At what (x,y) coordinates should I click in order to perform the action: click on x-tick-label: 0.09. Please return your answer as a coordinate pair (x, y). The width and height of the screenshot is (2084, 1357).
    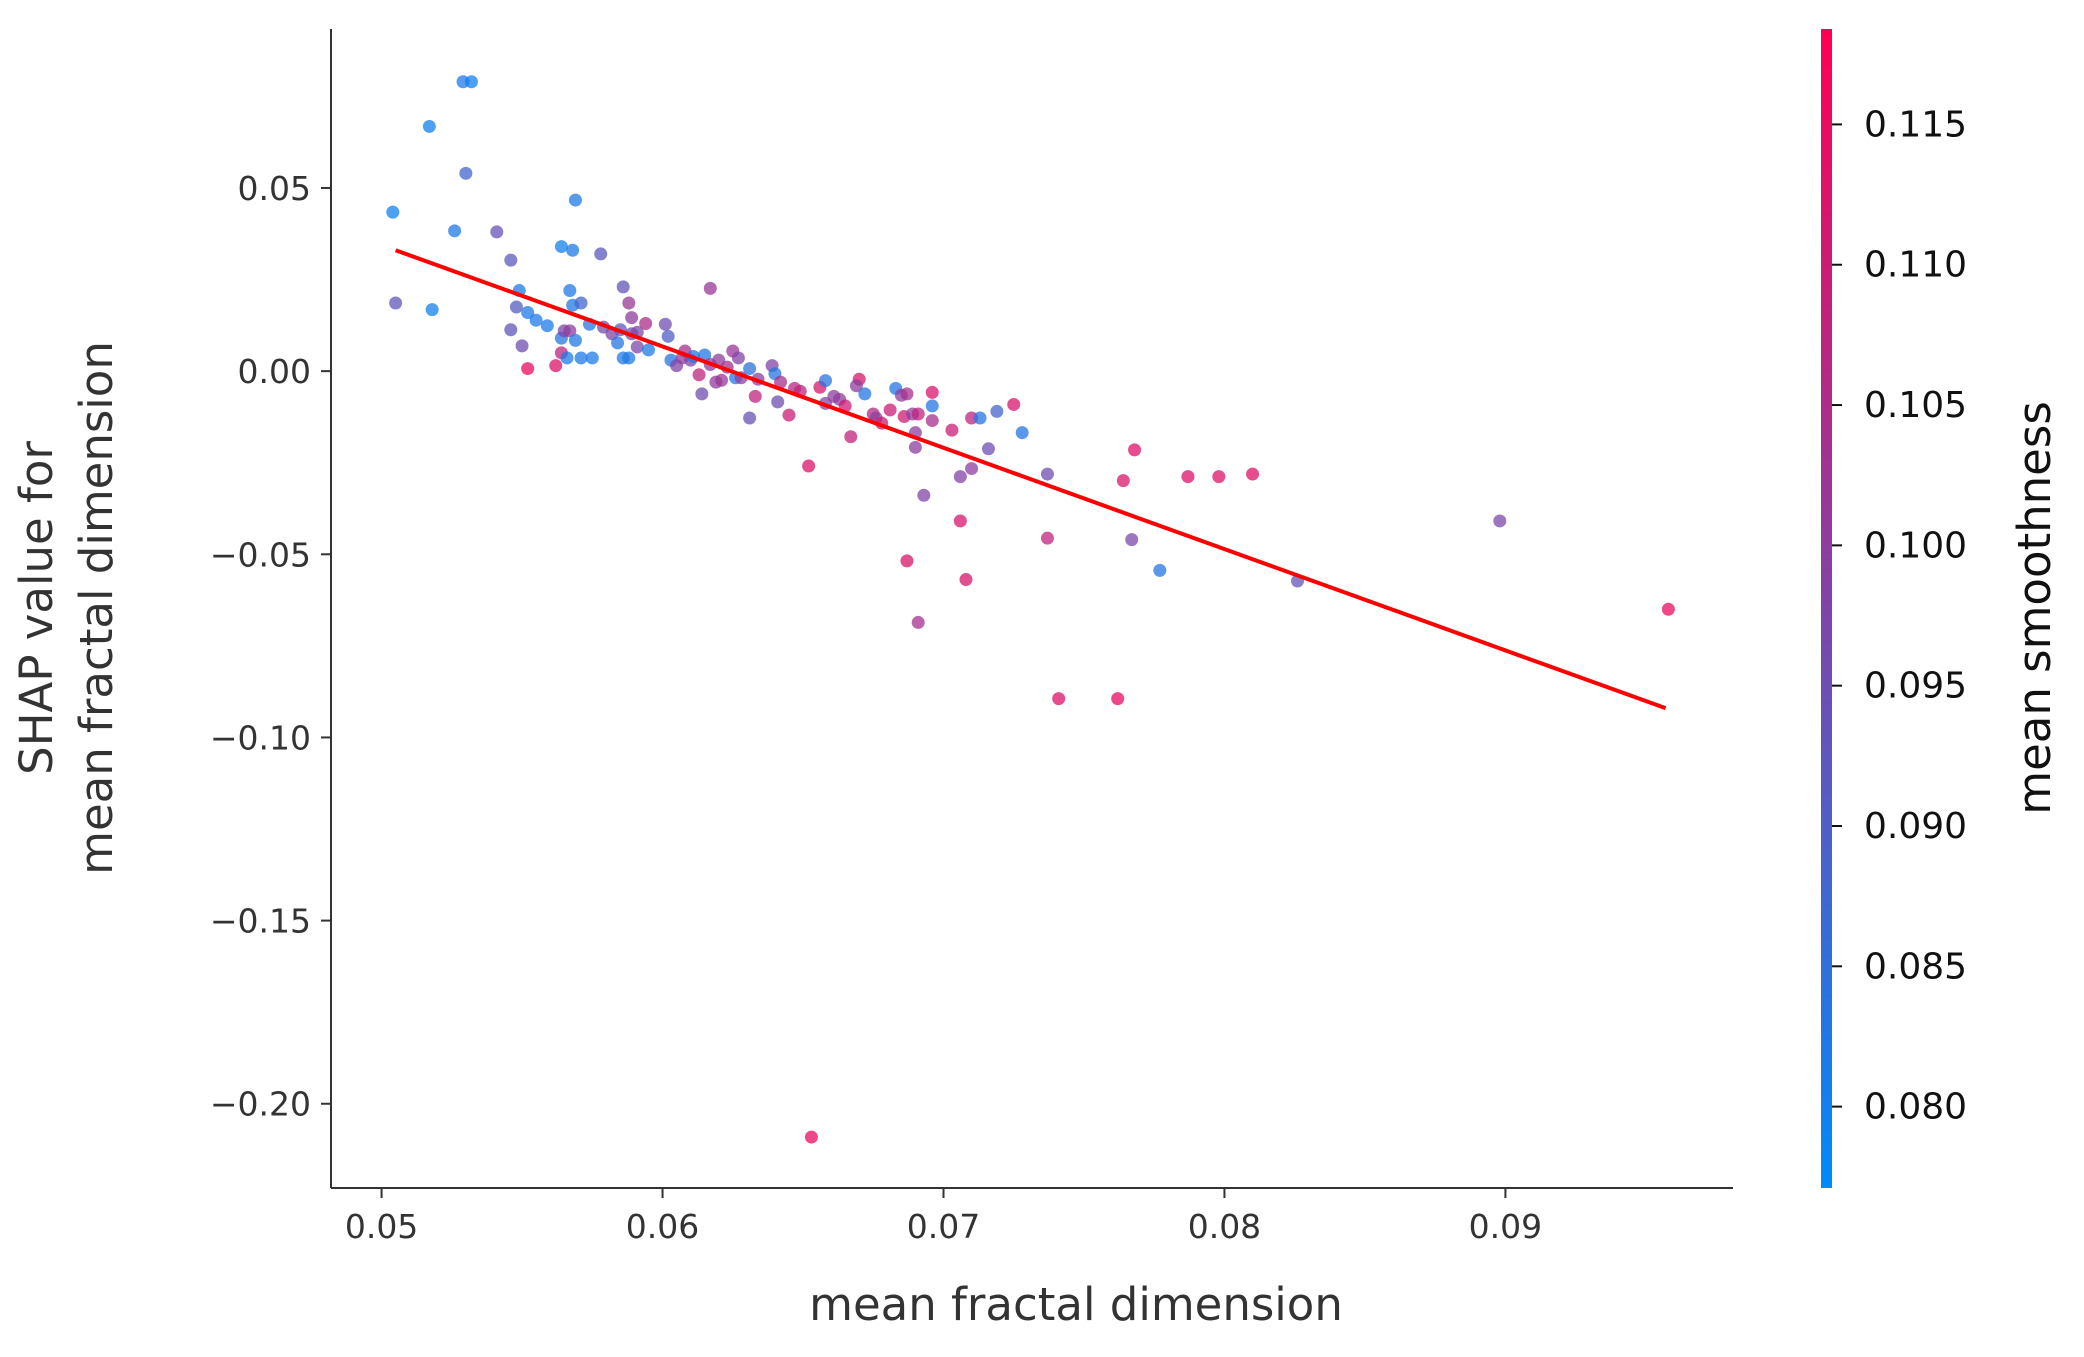
    Looking at the image, I should click on (1505, 1226).